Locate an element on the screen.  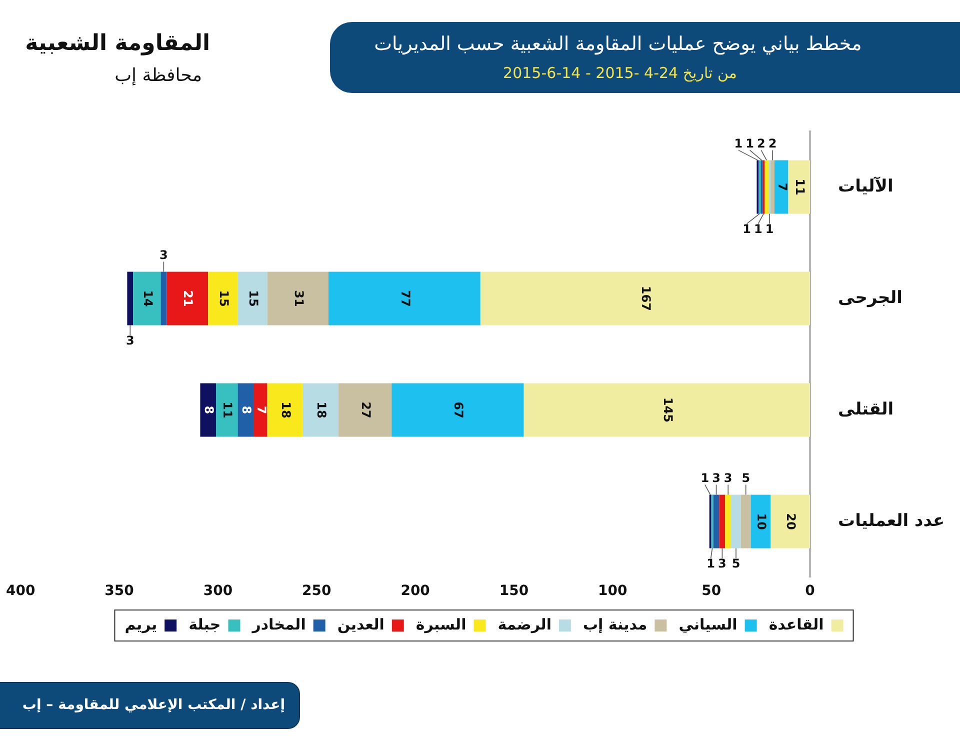
legend-label: السبرة is located at coordinates (441, 624).